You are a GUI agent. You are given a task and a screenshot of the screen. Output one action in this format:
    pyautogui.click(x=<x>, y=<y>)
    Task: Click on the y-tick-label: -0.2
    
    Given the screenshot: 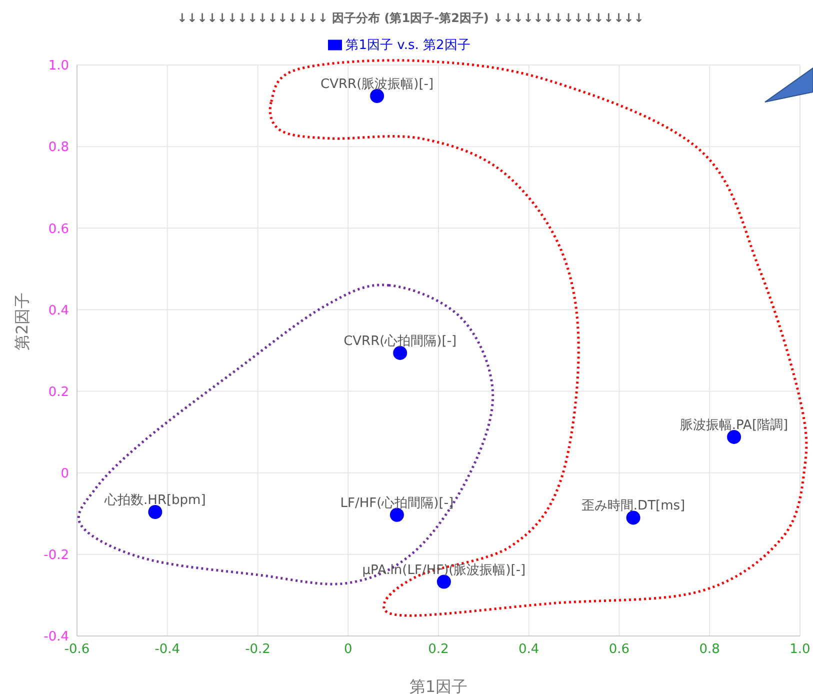 What is the action you would take?
    pyautogui.click(x=56, y=556)
    